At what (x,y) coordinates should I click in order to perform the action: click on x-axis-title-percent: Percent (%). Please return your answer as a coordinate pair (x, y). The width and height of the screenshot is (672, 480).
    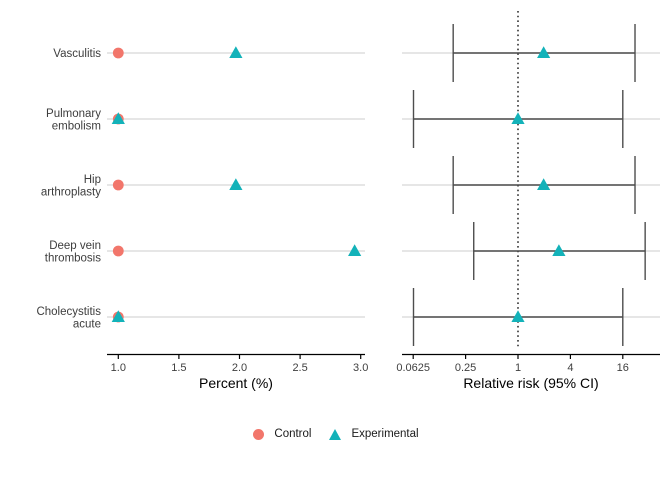
    Looking at the image, I should click on (236, 383).